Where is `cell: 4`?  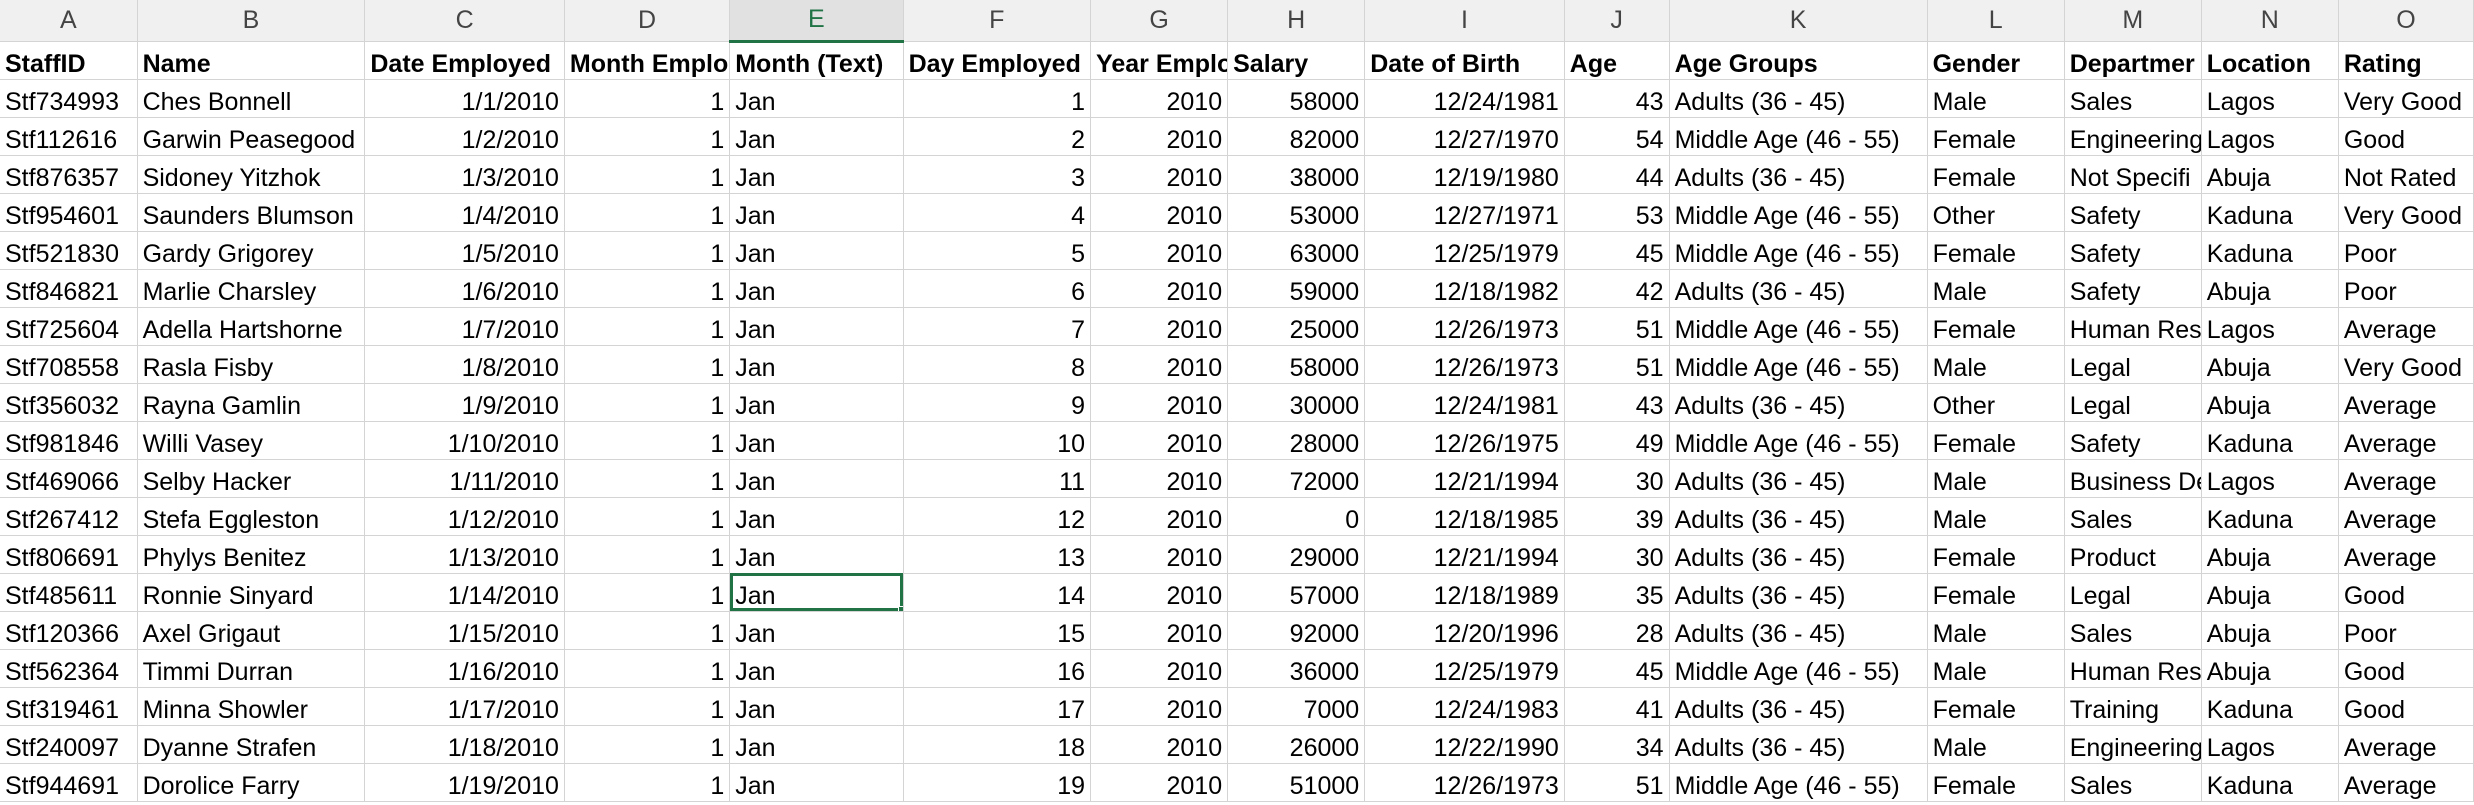
cell: 4 is located at coordinates (997, 212).